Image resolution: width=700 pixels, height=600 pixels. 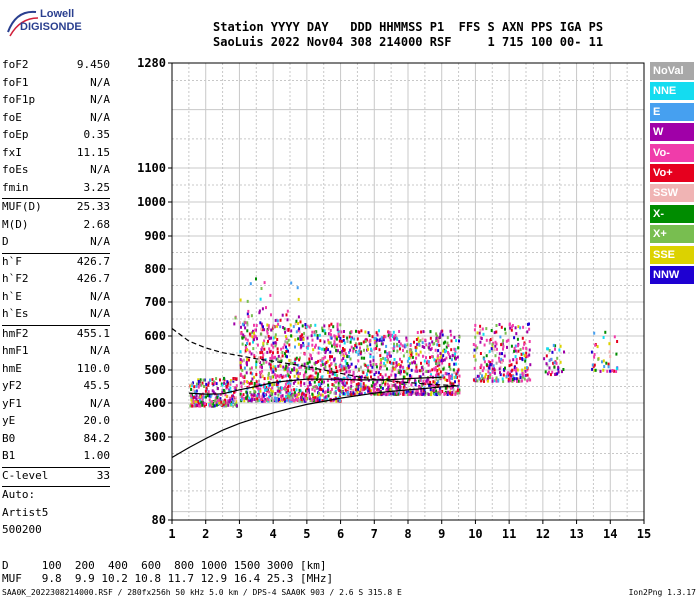 What do you see at coordinates (56, 102) in the screenshot?
I see `param-row-fof1p: foF1p N/A` at bounding box center [56, 102].